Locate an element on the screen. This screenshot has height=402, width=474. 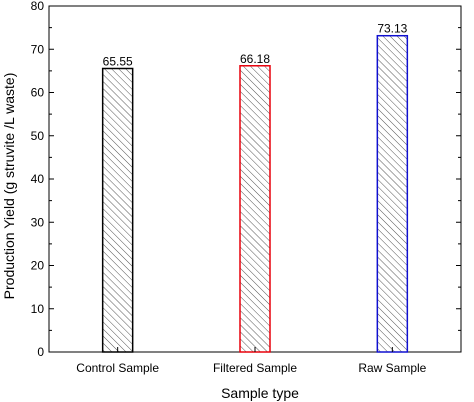
y-tick-label: 30 is located at coordinates (38, 222).